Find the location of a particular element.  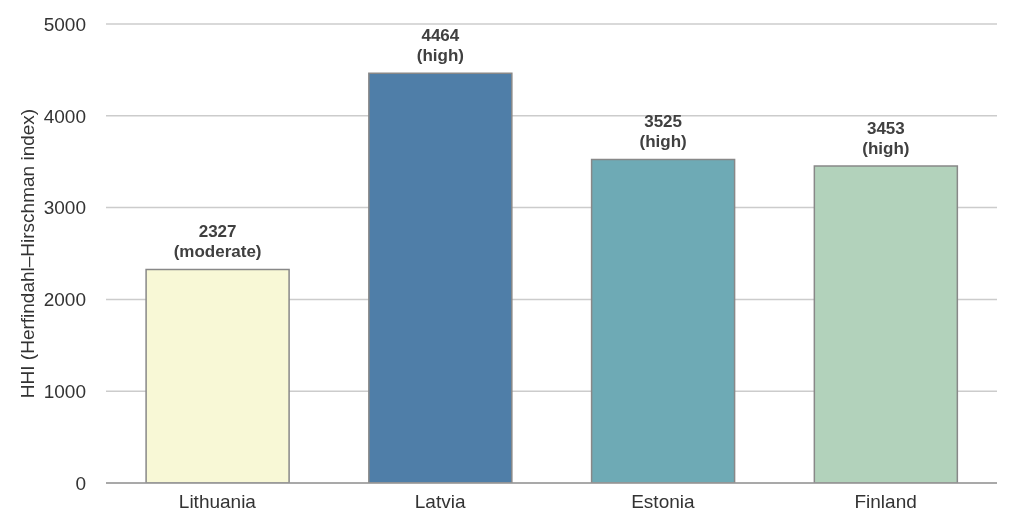

y-tick-label: 1000 is located at coordinates (64, 391).